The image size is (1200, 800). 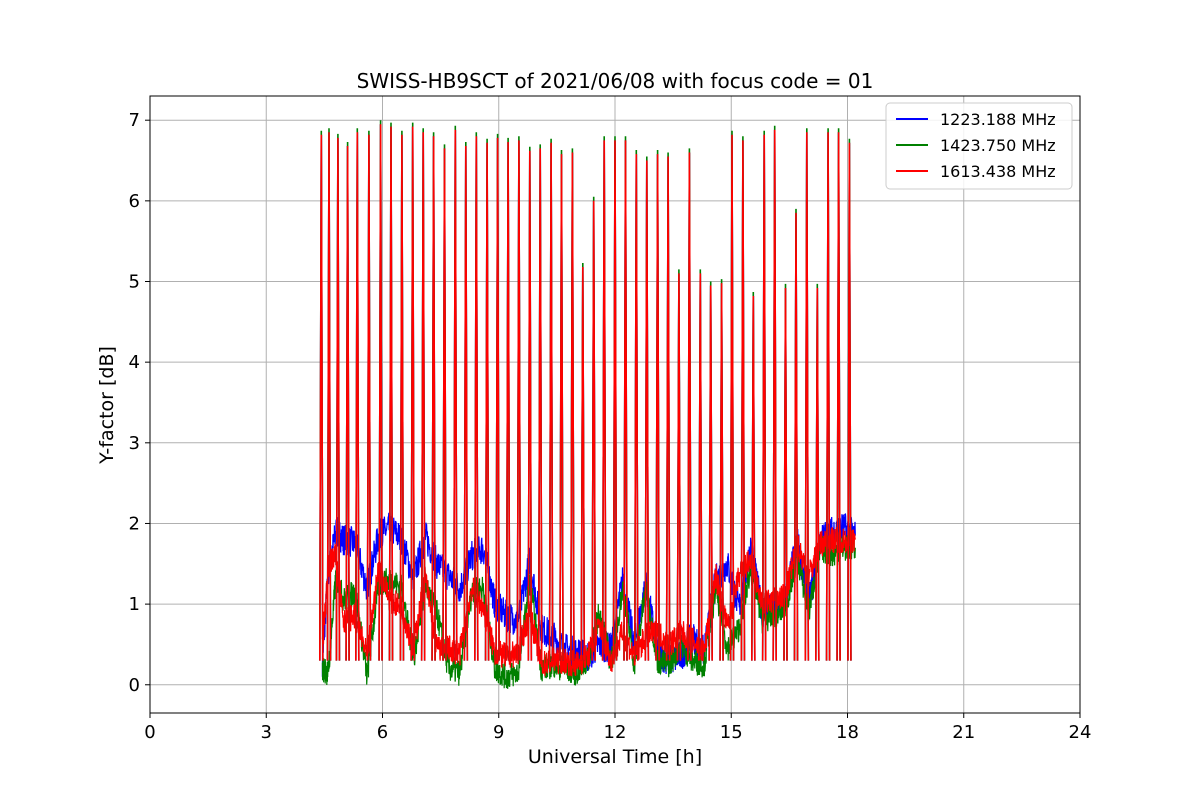 I want to click on x-tick-label: 18, so click(x=847, y=732).